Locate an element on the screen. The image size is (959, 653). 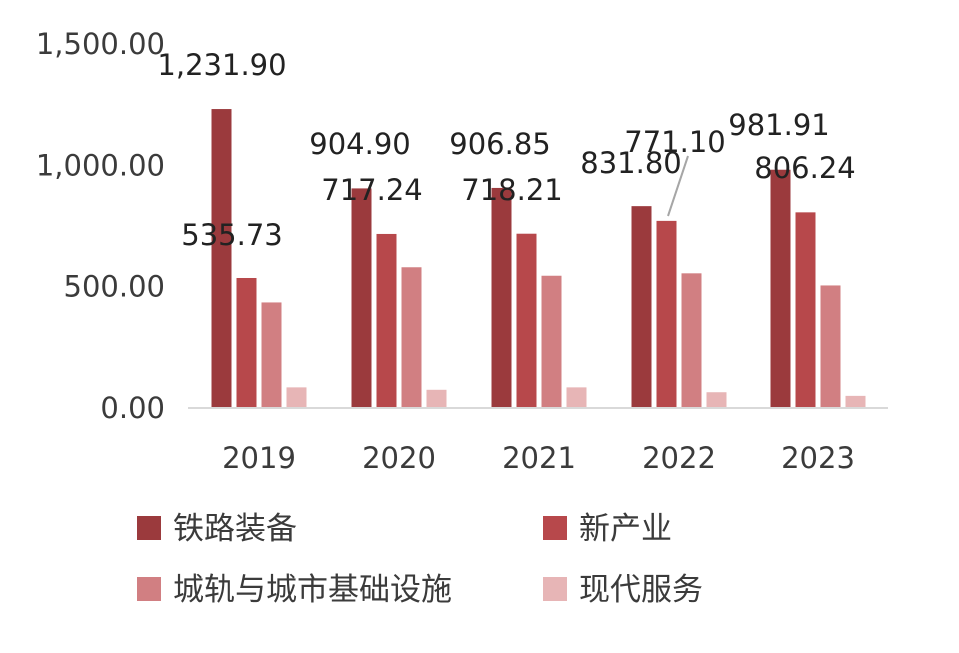
leader-line is located at coordinates (678, 186).